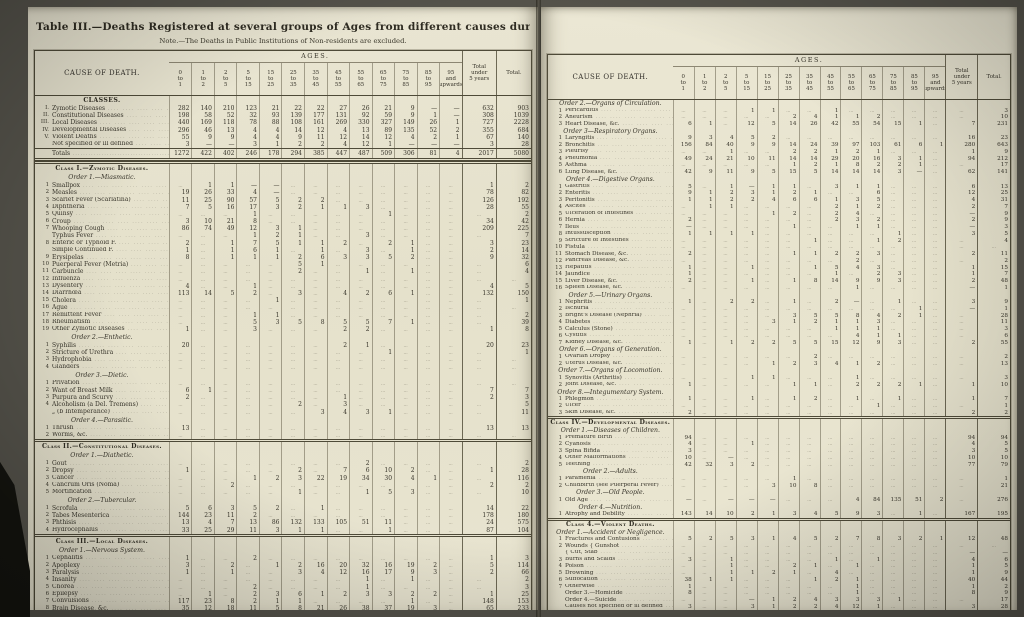 The image size is (1024, 617). I want to click on data-cell: 89, so click(383, 130).